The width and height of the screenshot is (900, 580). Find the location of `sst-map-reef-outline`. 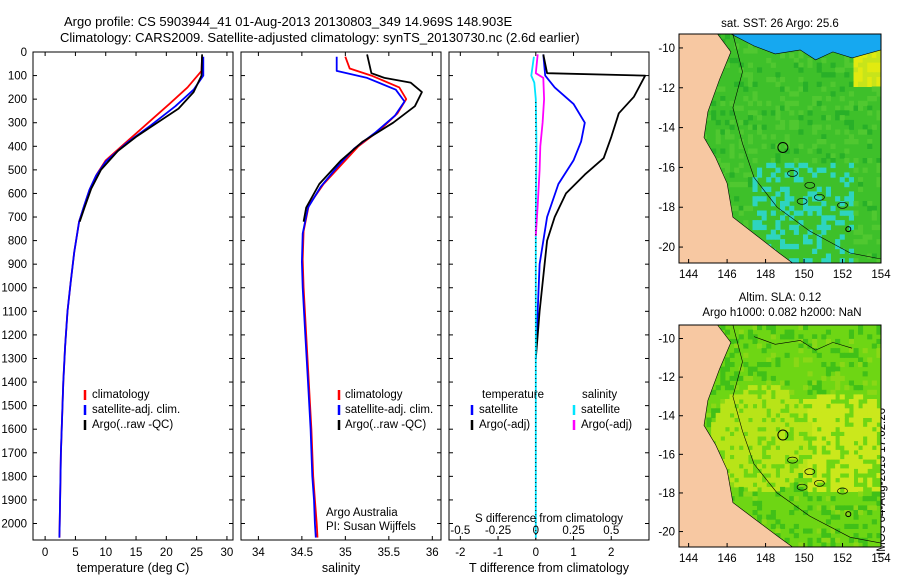

sst-map-reef-outline is located at coordinates (792, 173).